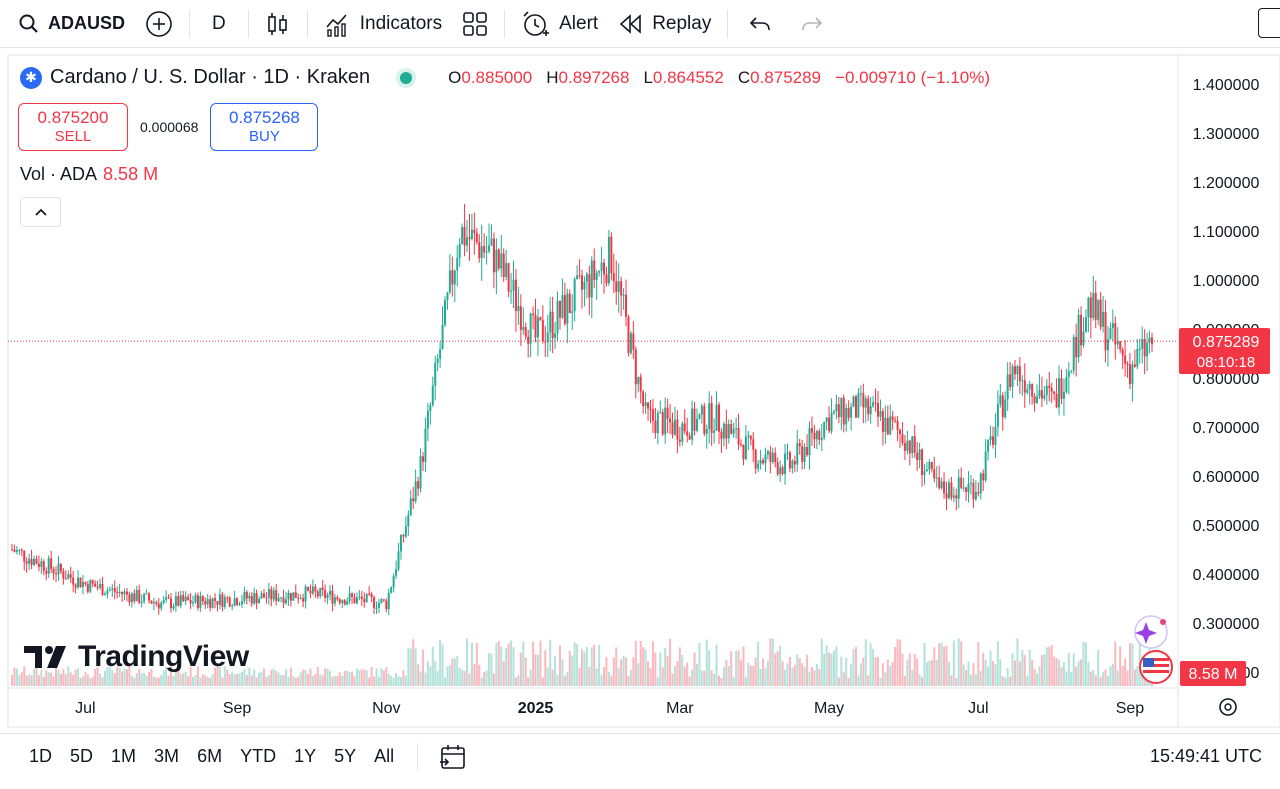 This screenshot has height=789, width=1280. I want to click on volume-bars, so click(582, 662).